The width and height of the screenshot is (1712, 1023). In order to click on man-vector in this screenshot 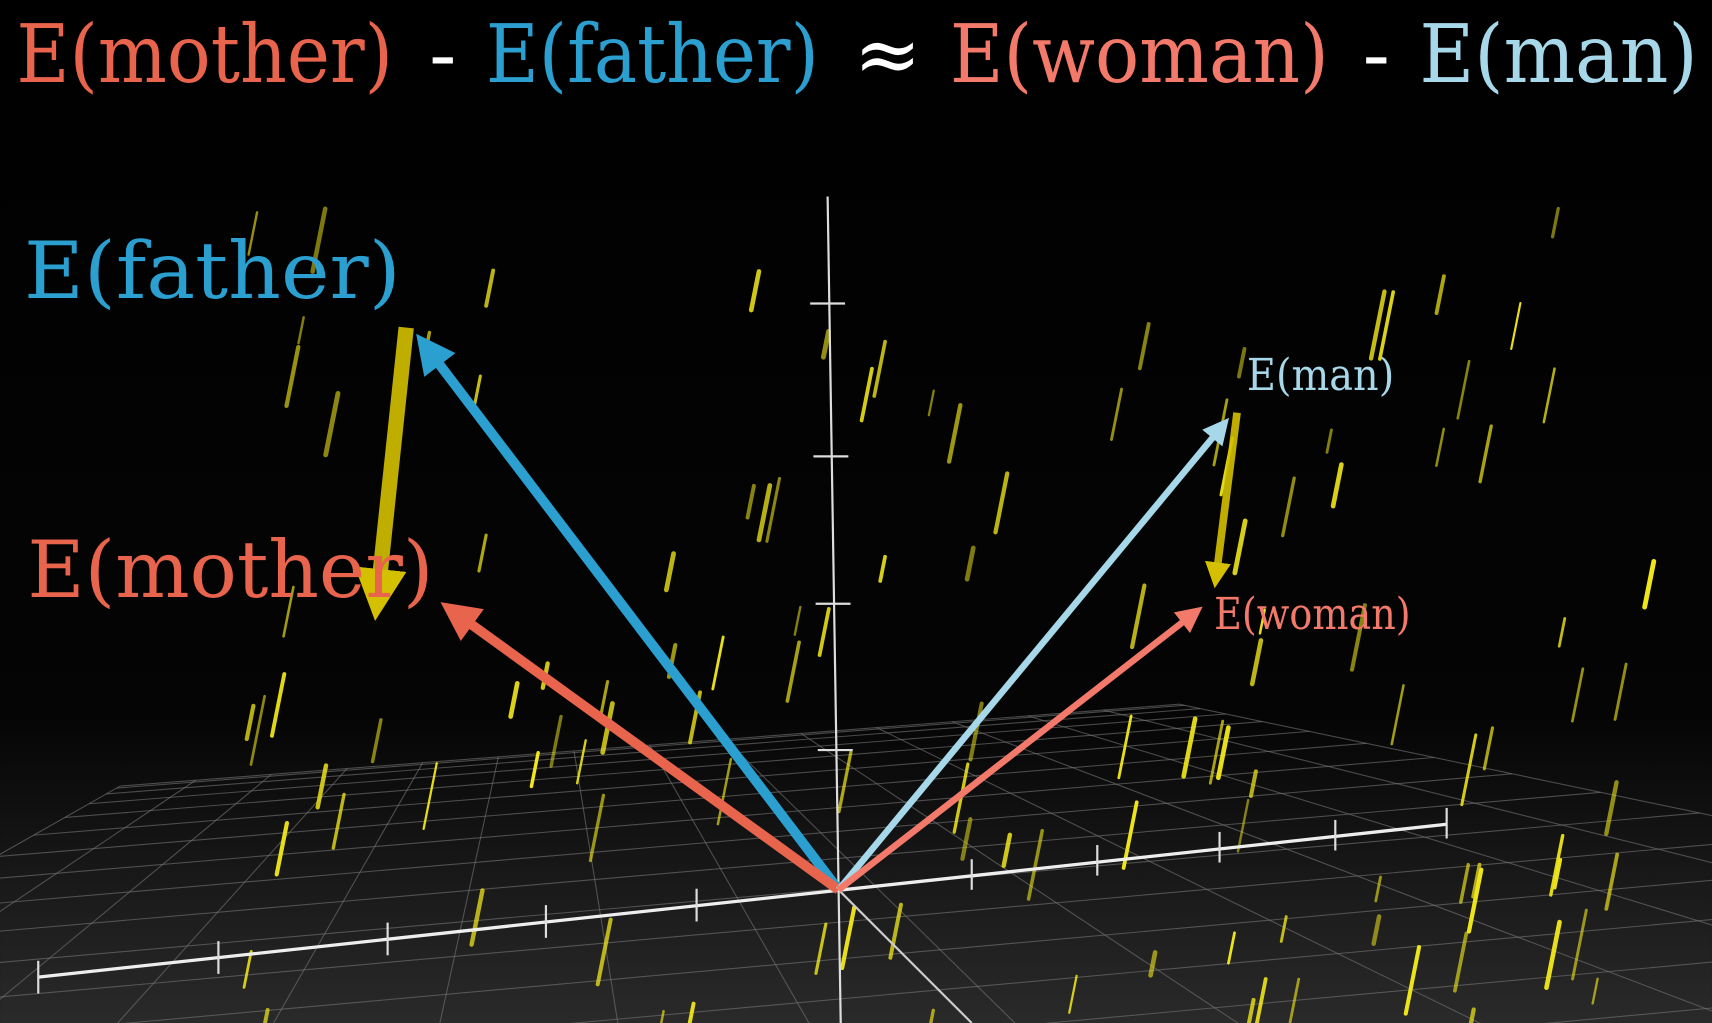, I will do `click(1033, 654)`.